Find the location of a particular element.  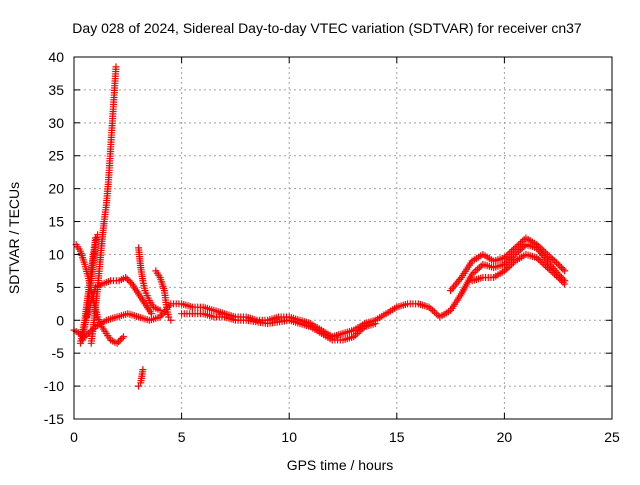

x-tick-label: 20 is located at coordinates (505, 437).